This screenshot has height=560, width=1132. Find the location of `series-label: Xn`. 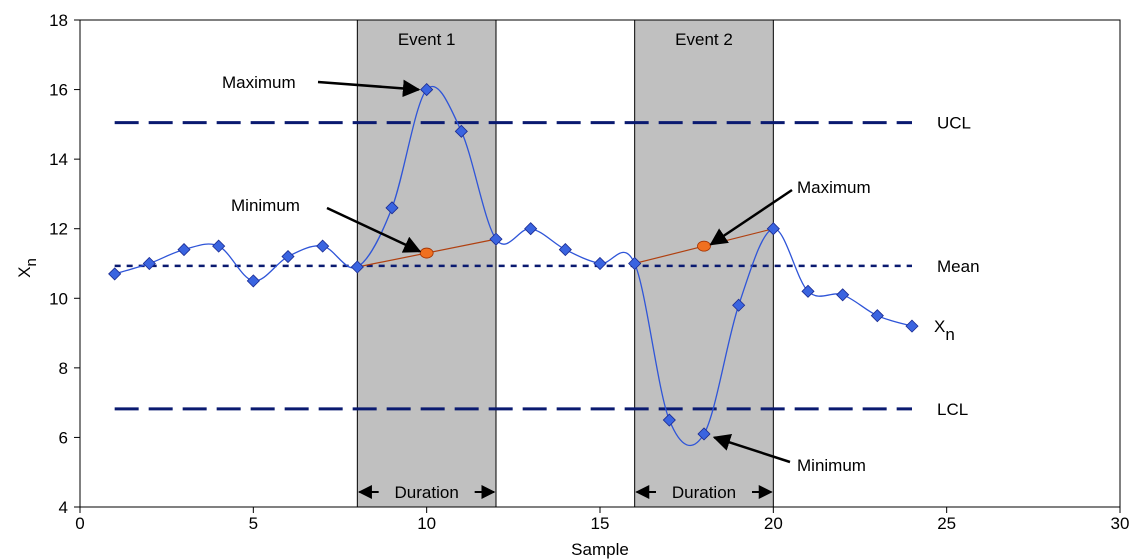

series-label: Xn is located at coordinates (944, 330).